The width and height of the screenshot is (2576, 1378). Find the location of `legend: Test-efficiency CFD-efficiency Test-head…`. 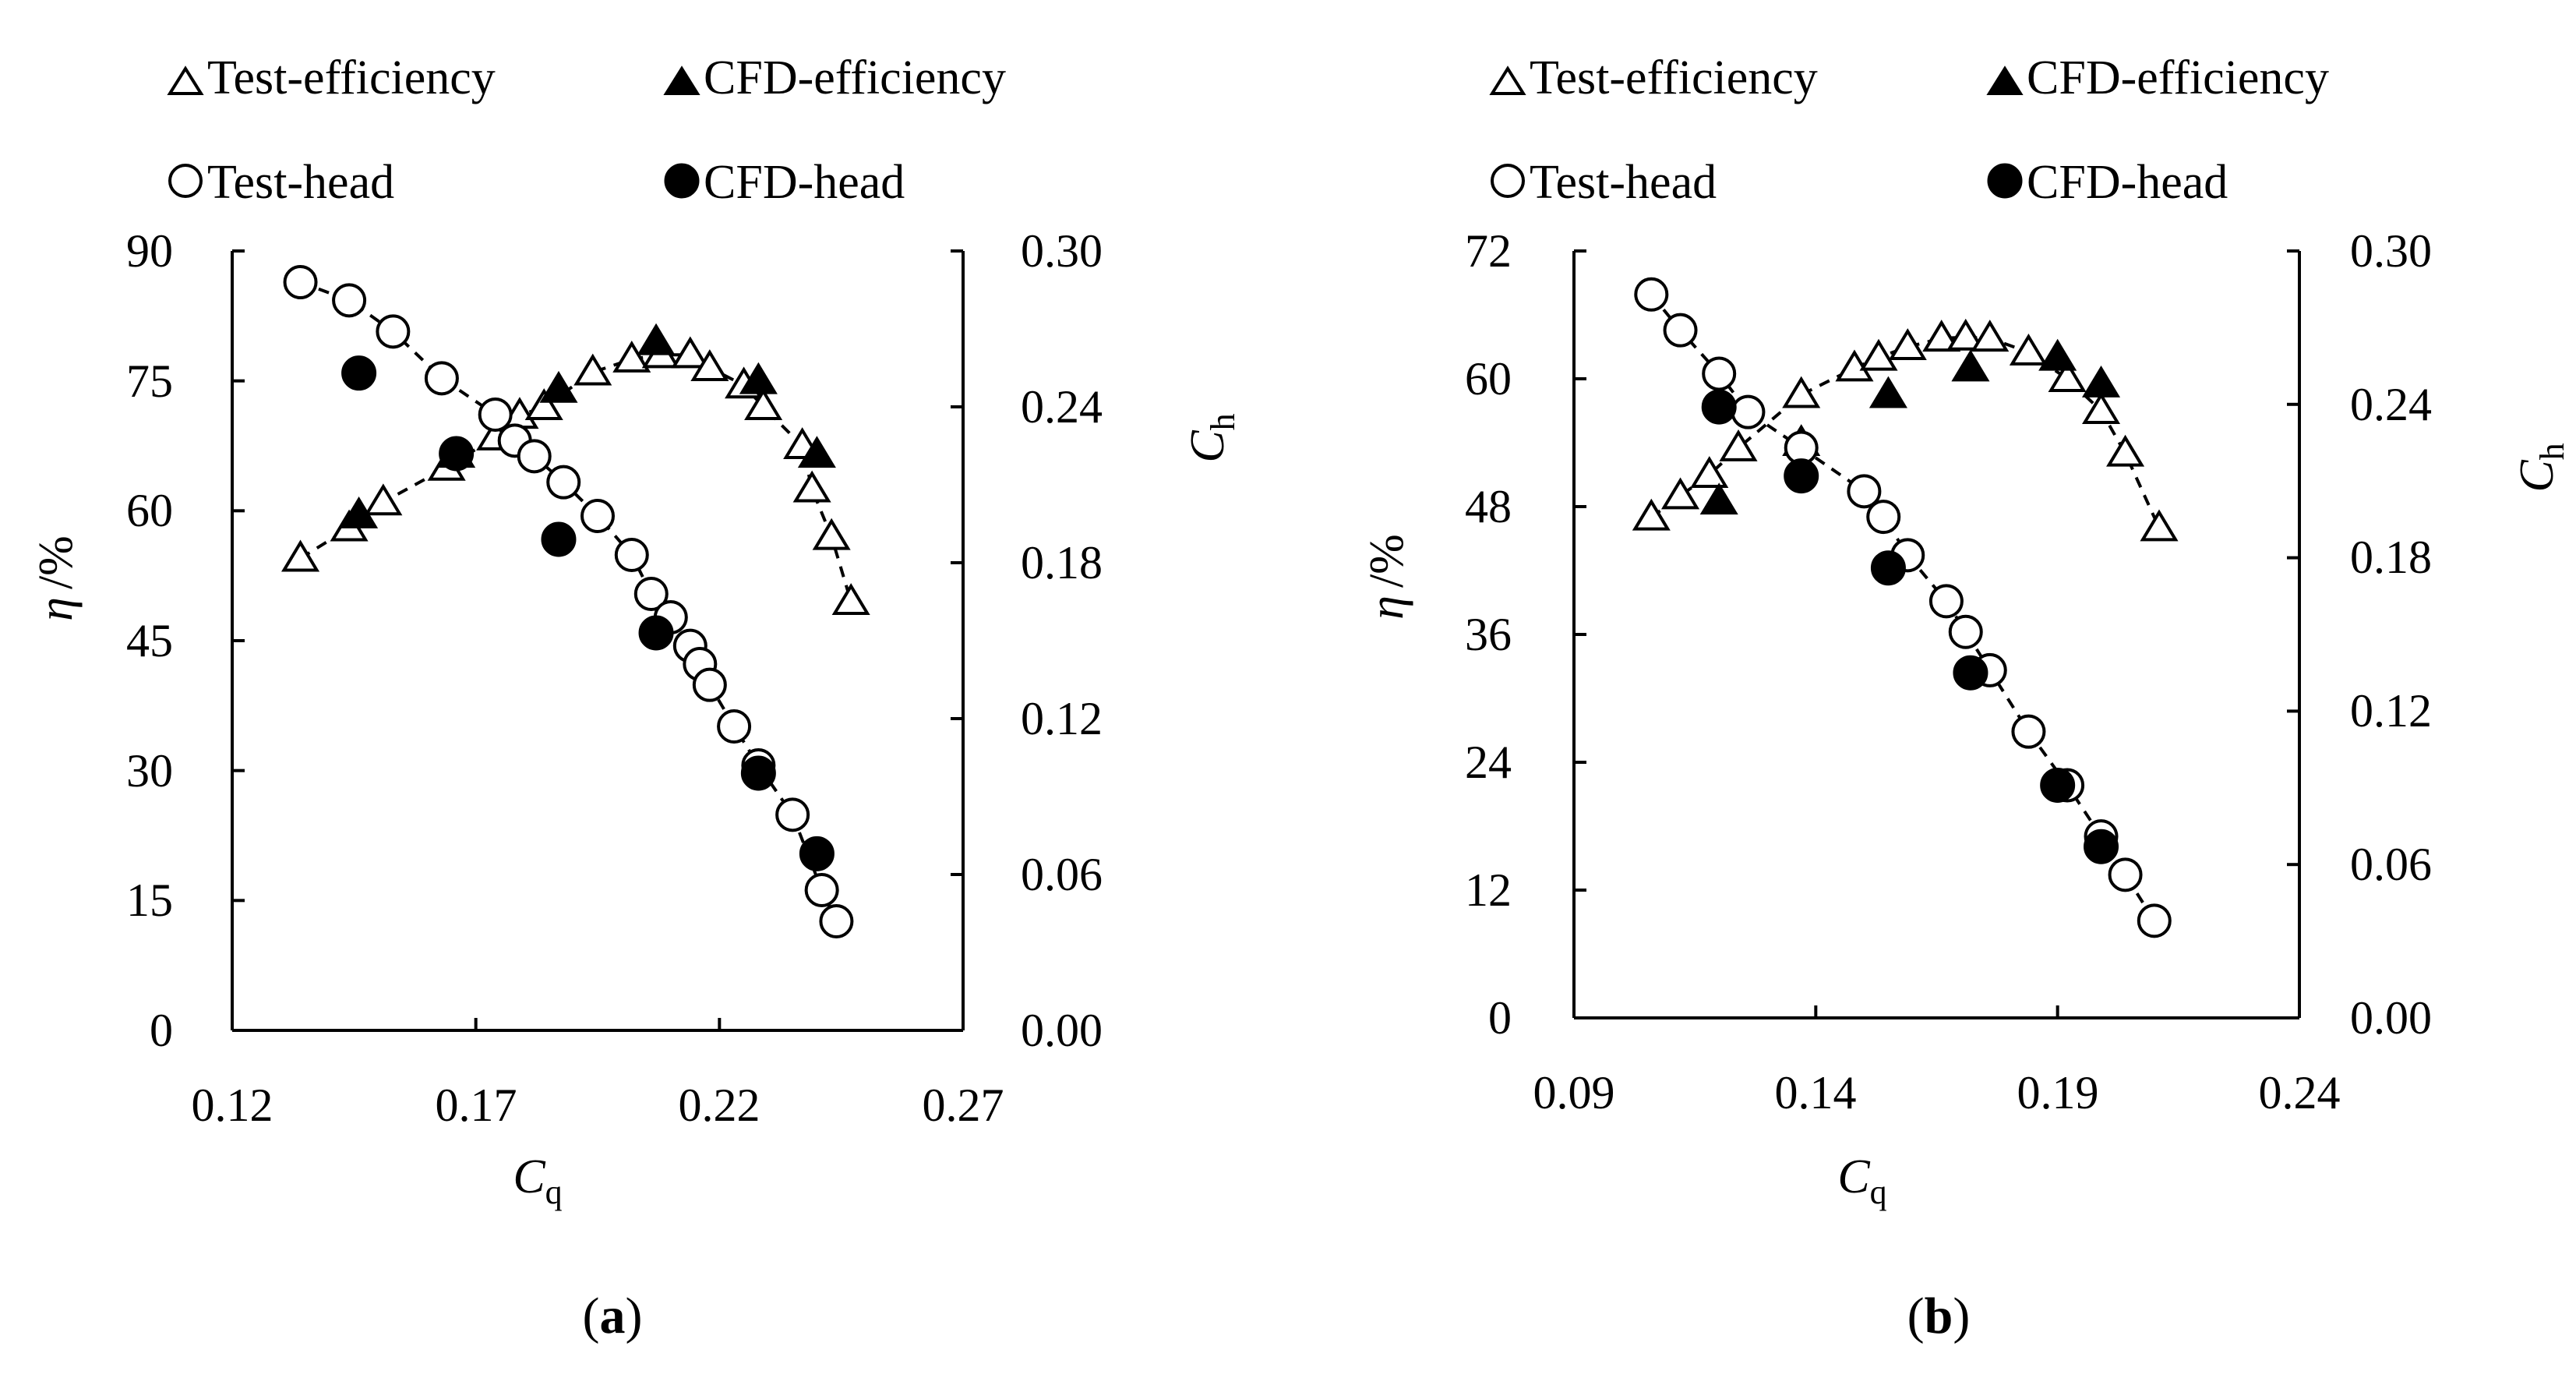

legend: Test-efficiency CFD-efficiency Test-head… is located at coordinates (586, 130).